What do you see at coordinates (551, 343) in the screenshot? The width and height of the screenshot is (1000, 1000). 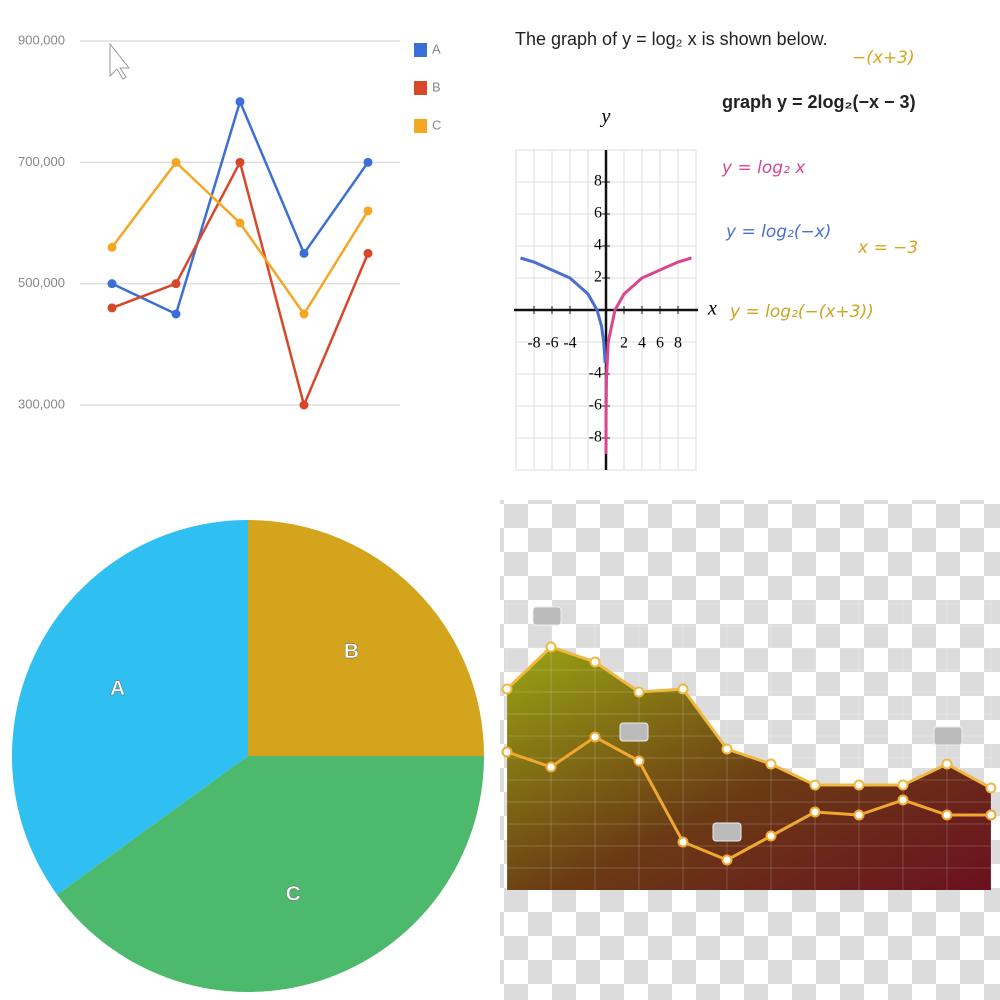 I see `x-tick-label: -6` at bounding box center [551, 343].